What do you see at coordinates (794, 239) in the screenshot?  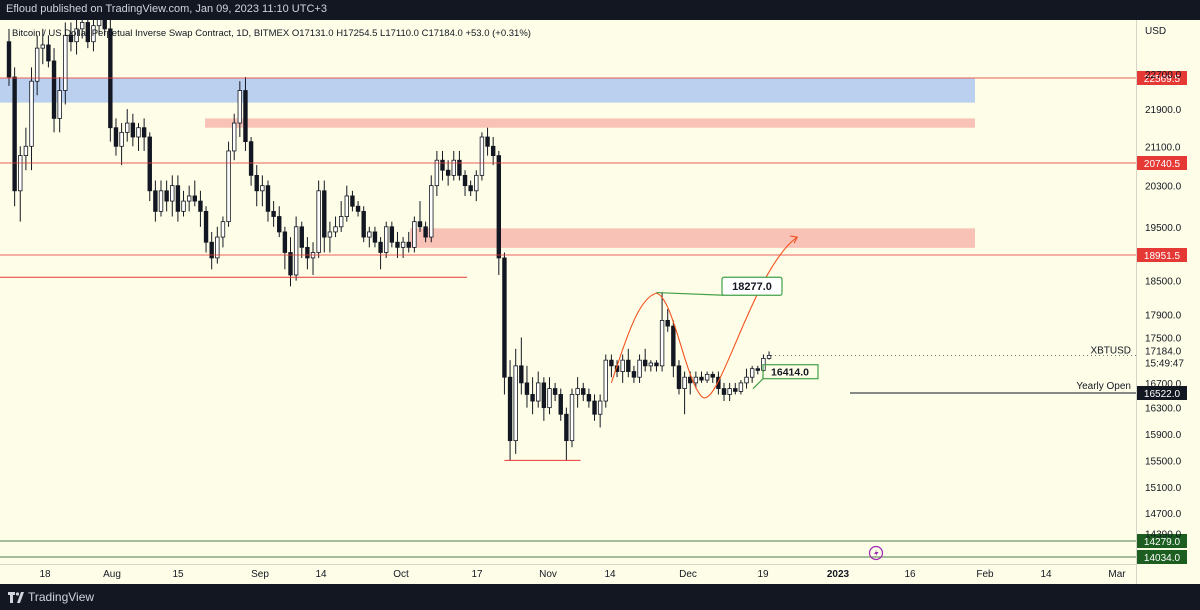 I see `projection-arrow` at bounding box center [794, 239].